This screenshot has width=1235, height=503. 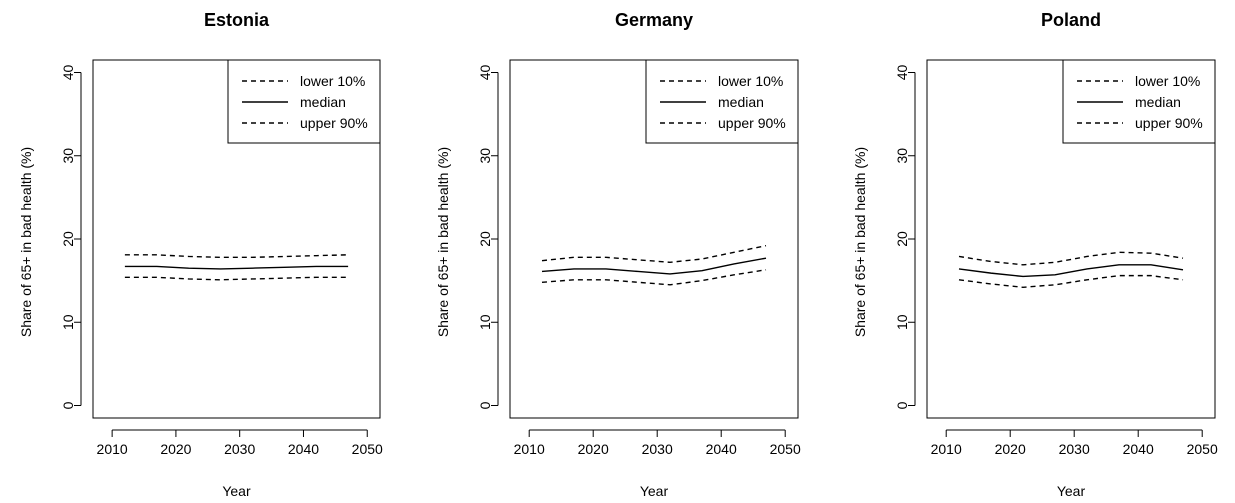 I want to click on chart-2-y-axis-label: Share of 65+ in bad health (%), so click(x=860, y=242).